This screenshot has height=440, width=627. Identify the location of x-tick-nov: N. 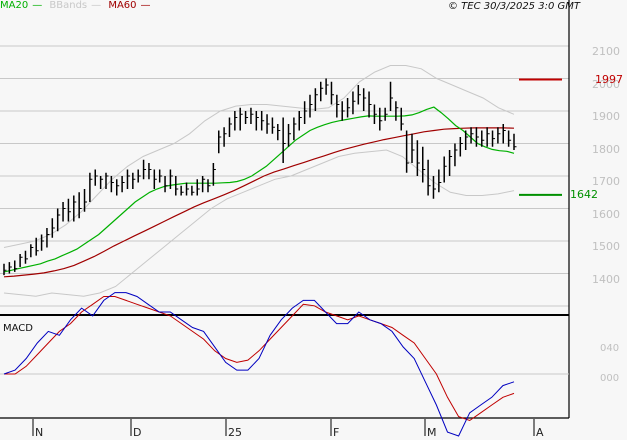
(39, 432).